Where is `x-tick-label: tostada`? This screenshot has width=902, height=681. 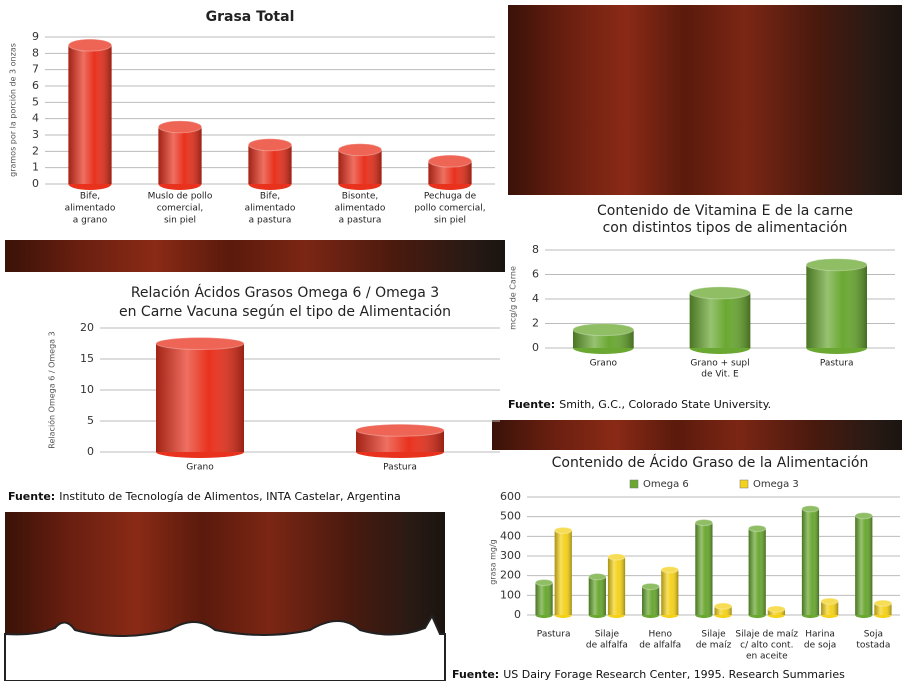 x-tick-label: tostada is located at coordinates (873, 646).